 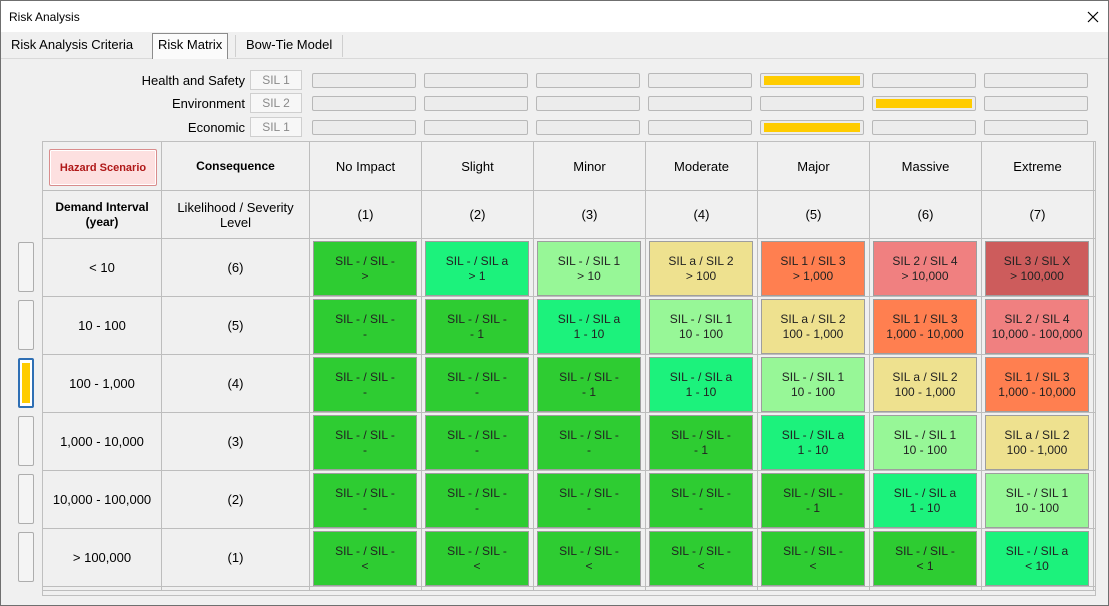 What do you see at coordinates (235, 214) in the screenshot?
I see `likelihood-severity-header: Likelihood / Severity Level` at bounding box center [235, 214].